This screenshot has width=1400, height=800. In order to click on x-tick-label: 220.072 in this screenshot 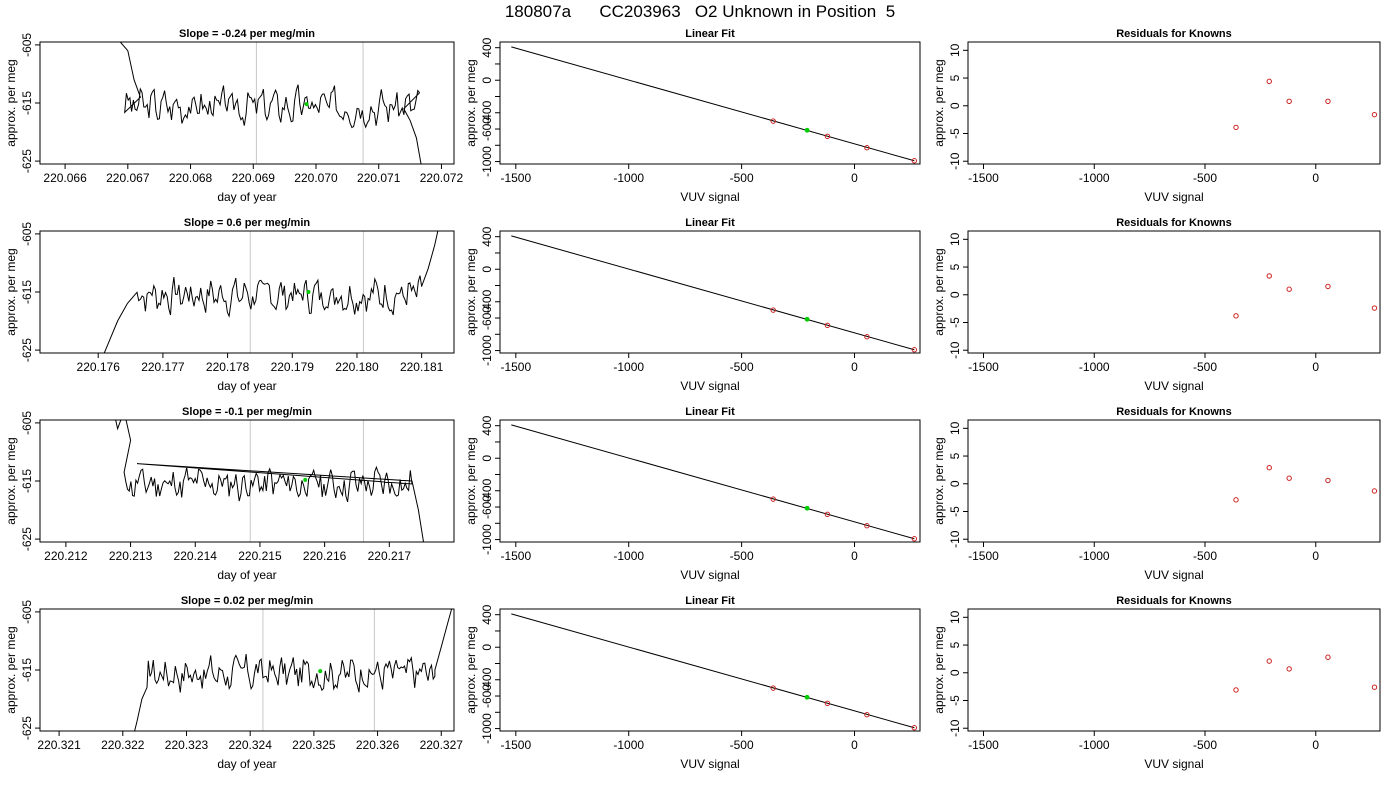, I will do `click(442, 178)`.